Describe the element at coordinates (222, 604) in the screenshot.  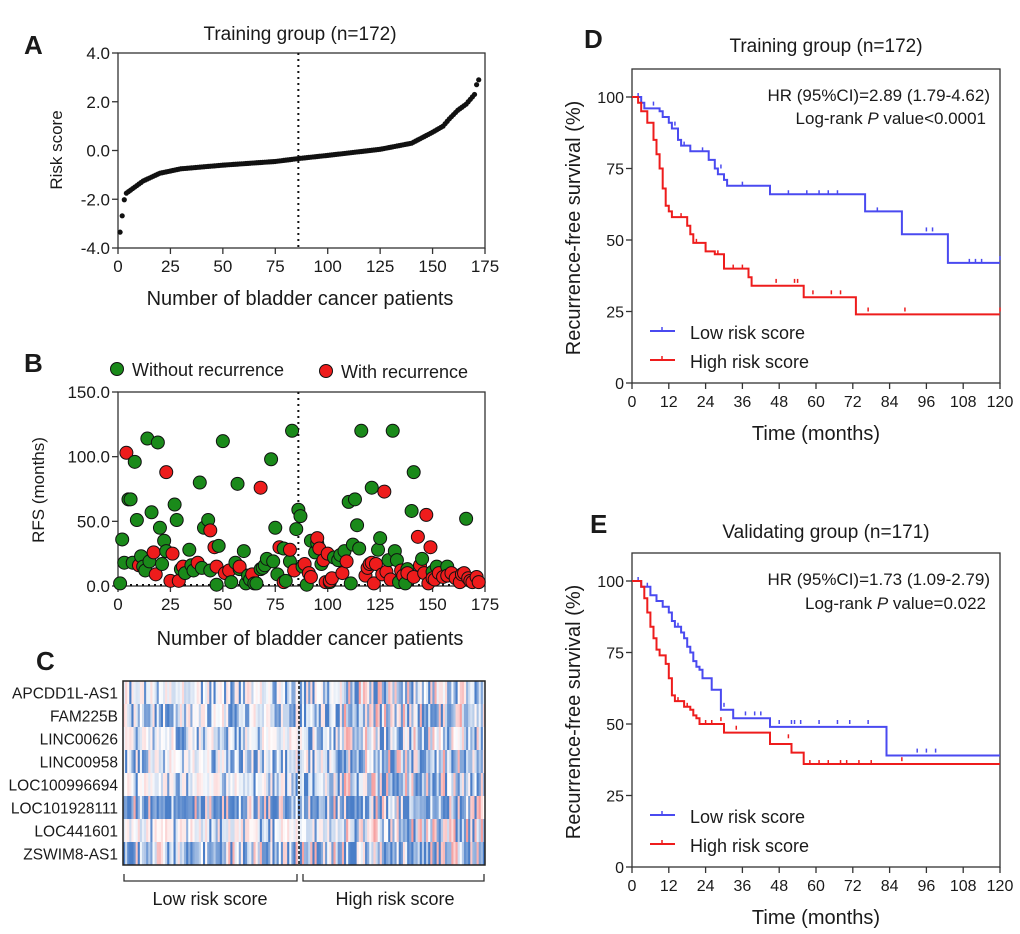
I see `x-tick-label: 50` at that location.